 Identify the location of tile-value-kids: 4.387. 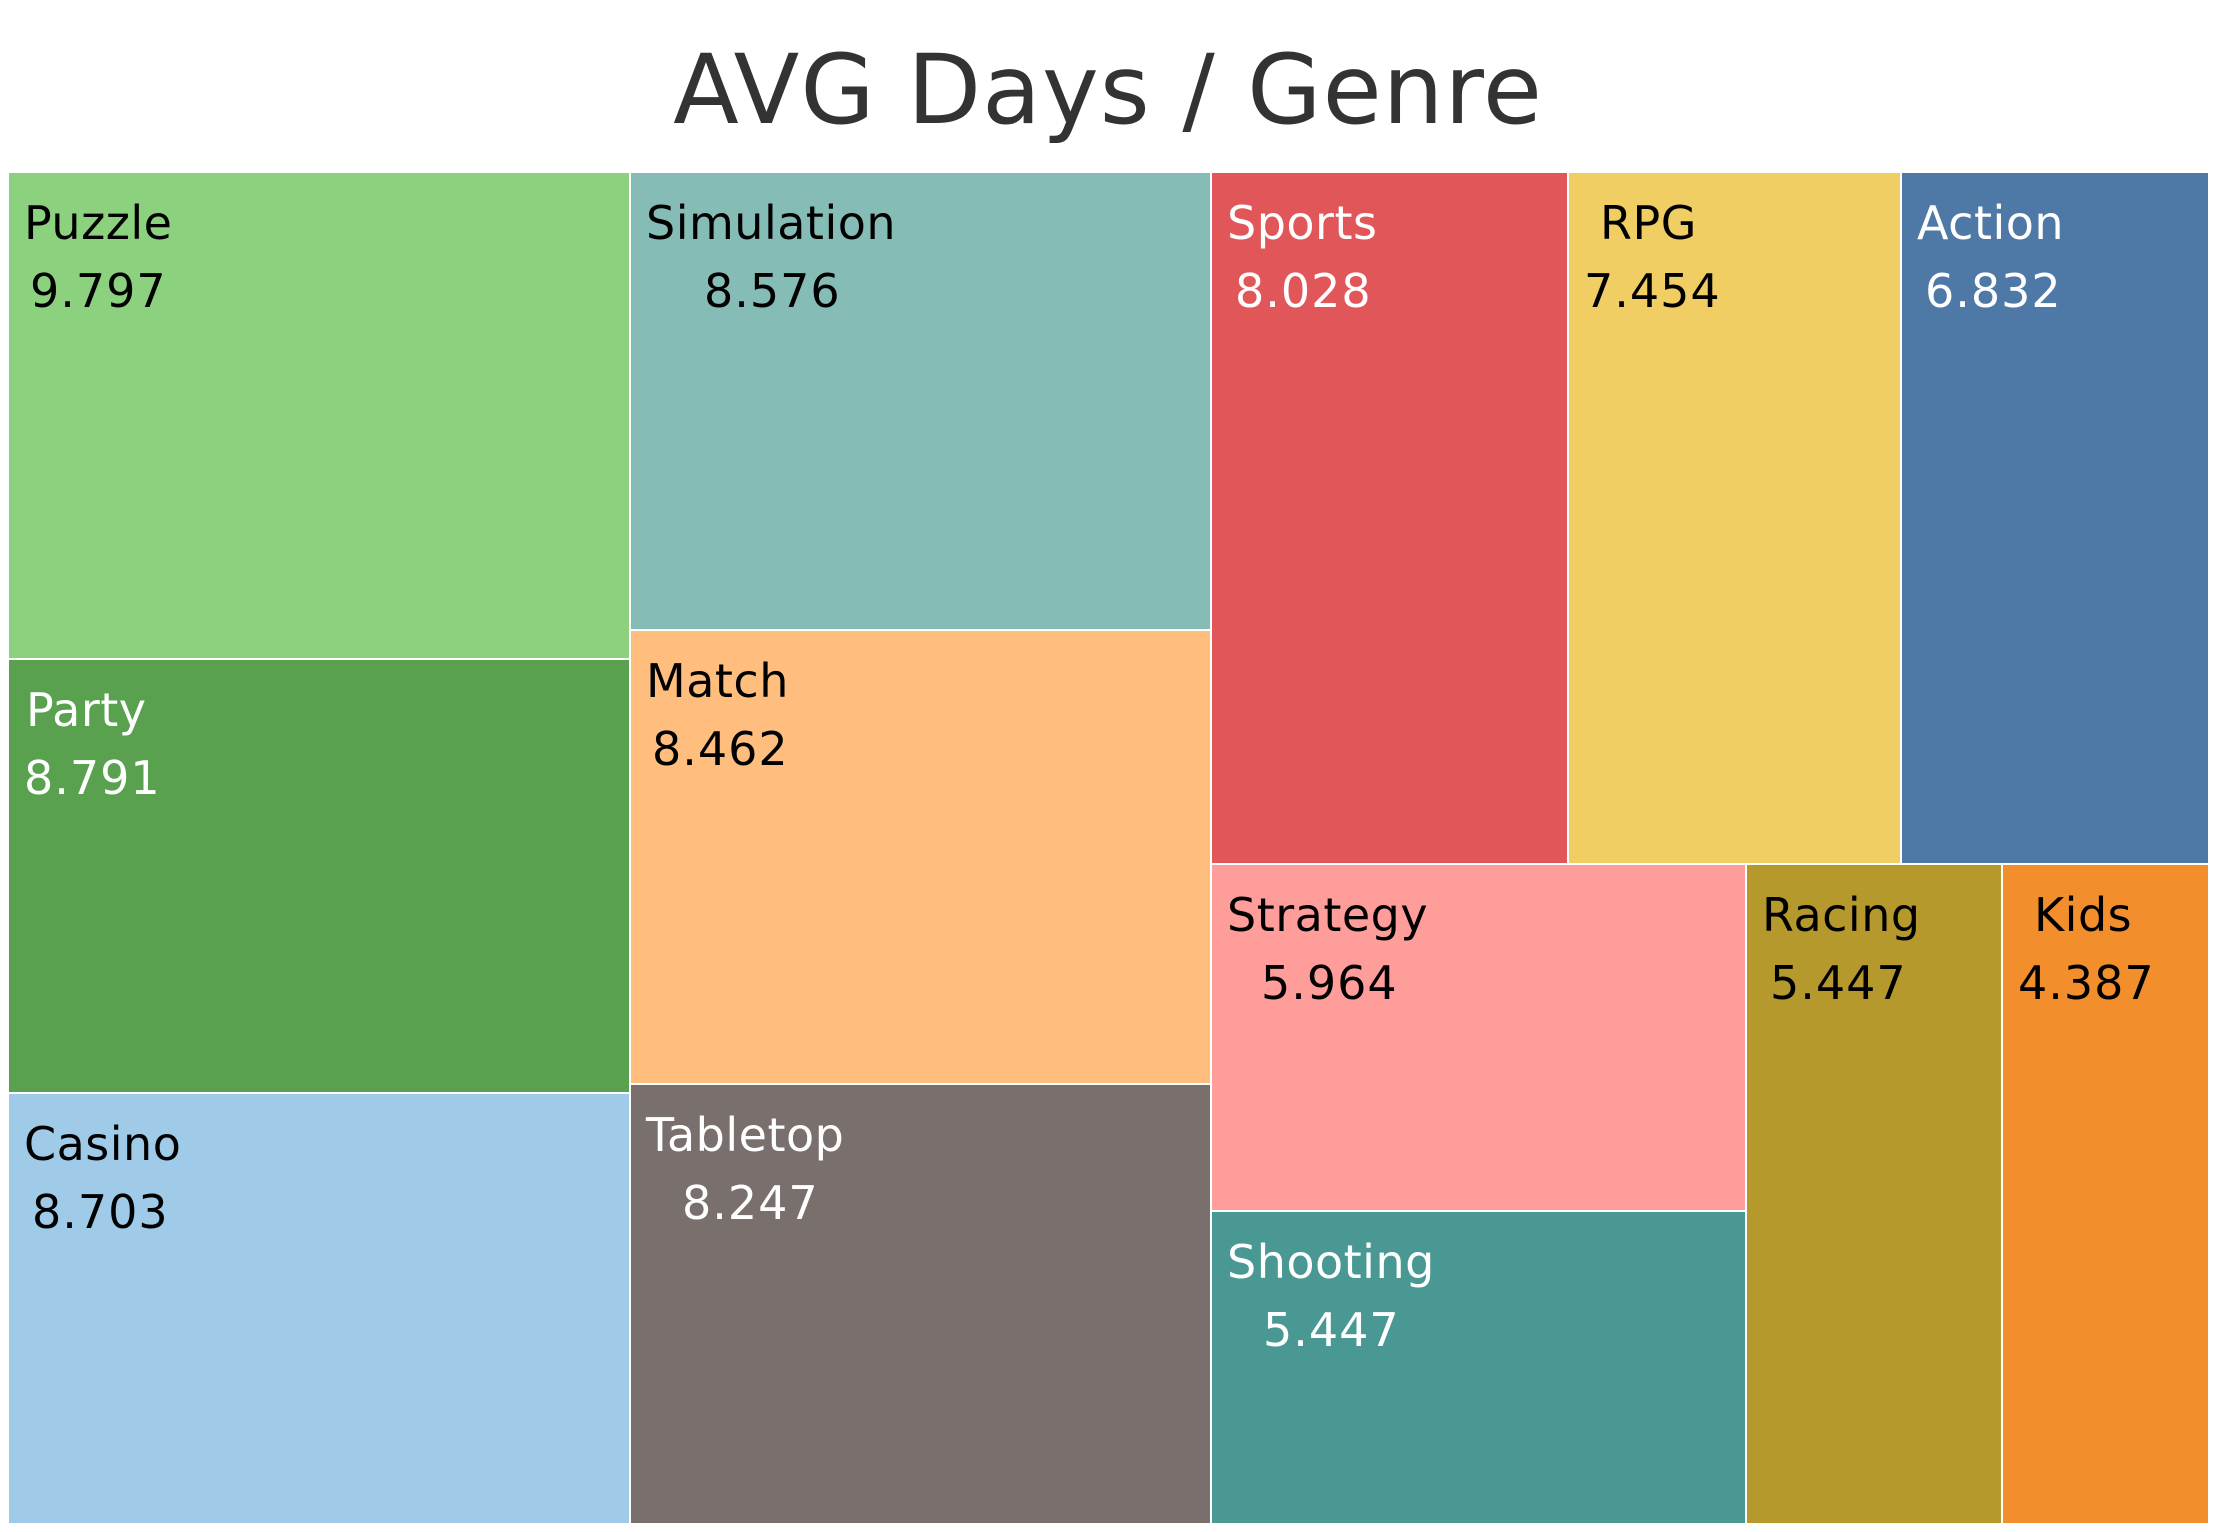
(2086, 983).